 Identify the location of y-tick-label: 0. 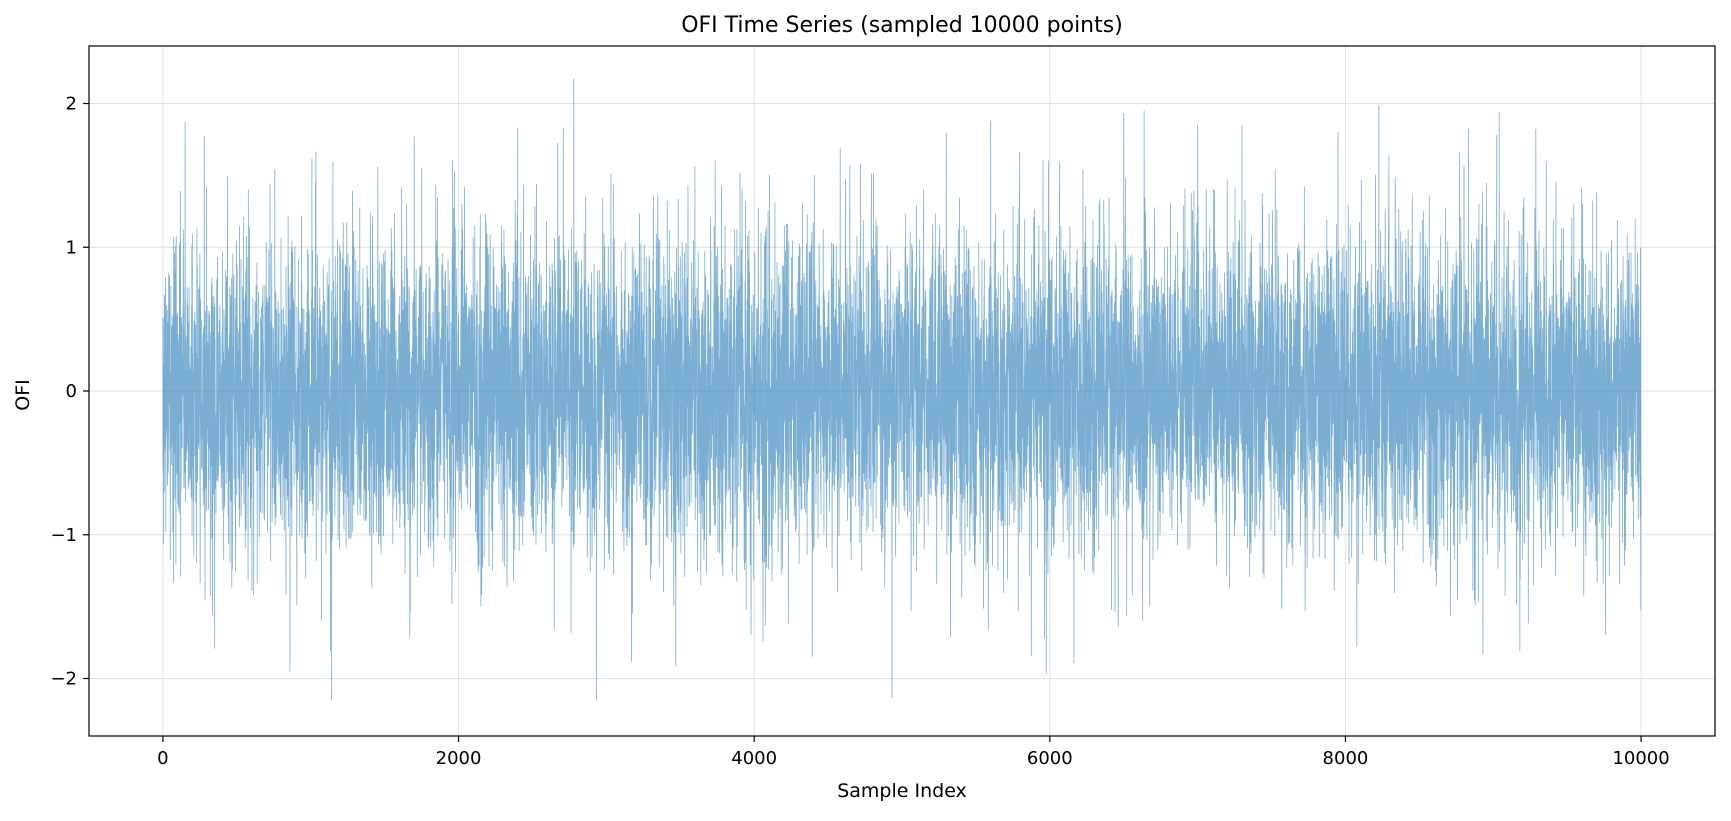
(71, 391).